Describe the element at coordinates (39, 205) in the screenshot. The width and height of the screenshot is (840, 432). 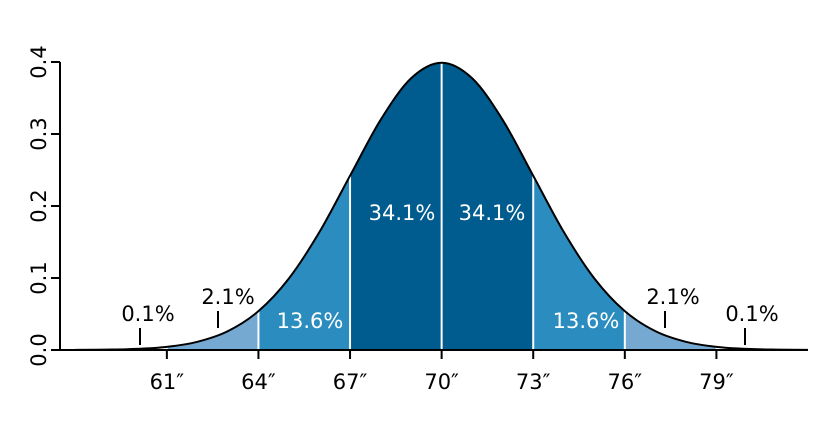
I see `y-tick-label: 0.2` at that location.